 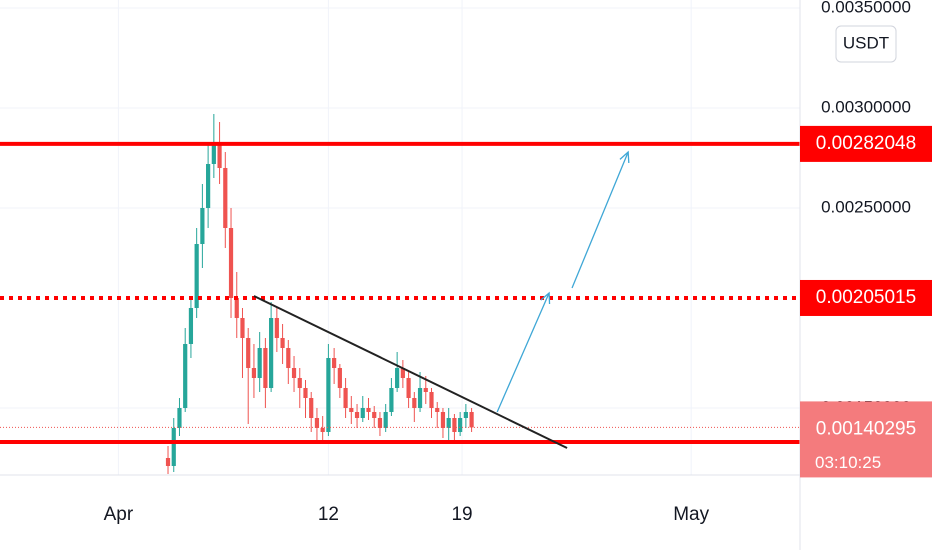 I want to click on trend-line, so click(x=410, y=372).